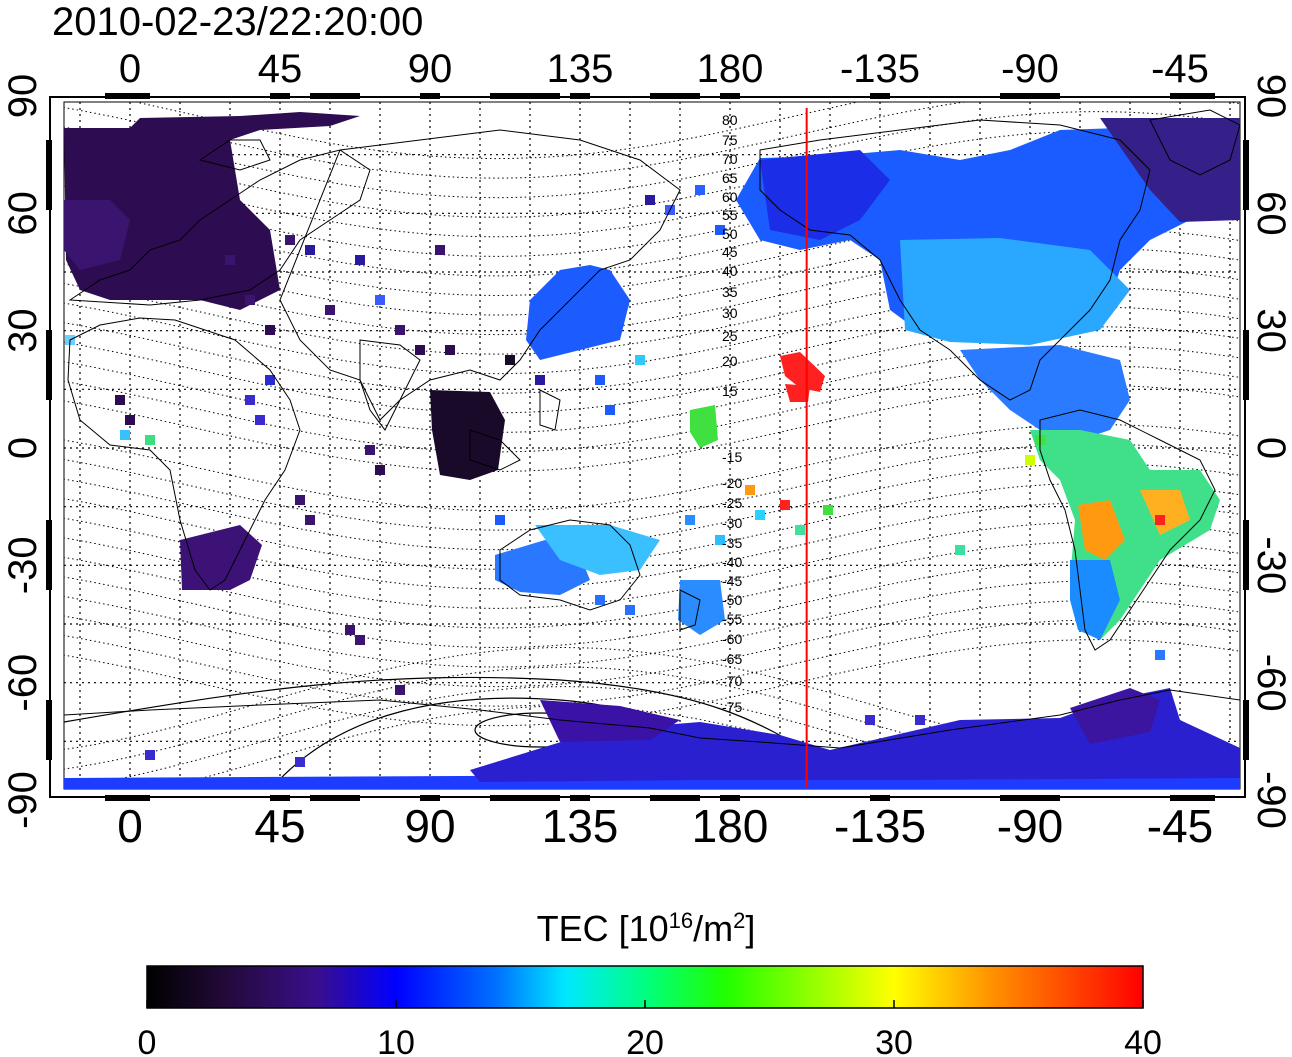  What do you see at coordinates (1270, 451) in the screenshot?
I see `latitude-labels-right: 90 60 30 0 -30 -60 -90` at bounding box center [1270, 451].